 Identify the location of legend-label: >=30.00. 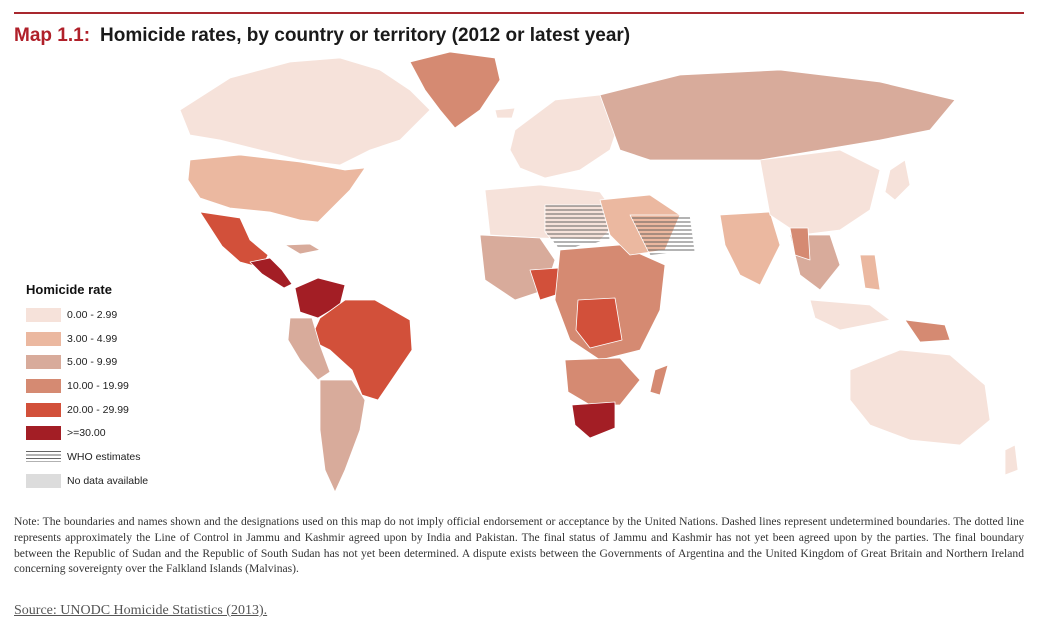
(86, 433).